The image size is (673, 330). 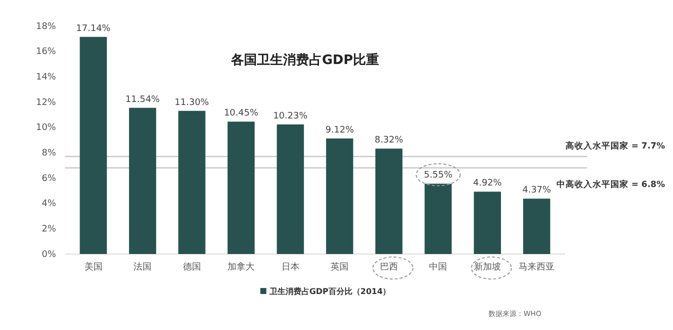 I want to click on x-tick-label: 巴西, so click(x=389, y=267).